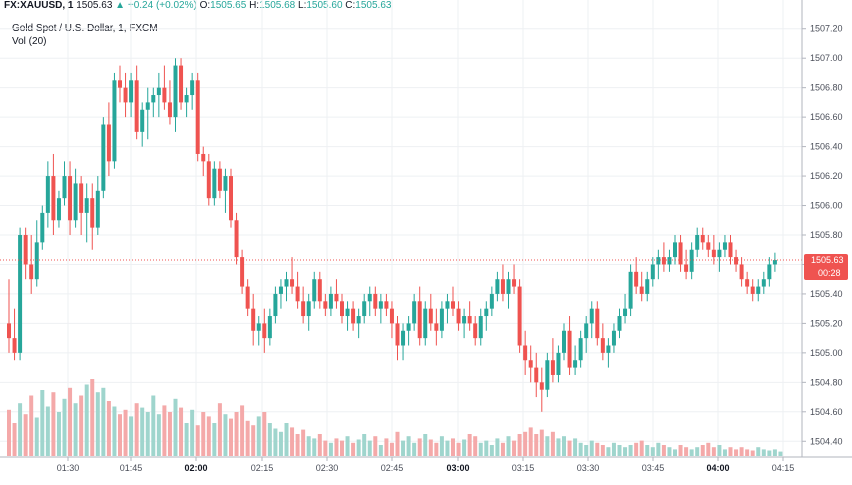  I want to click on symbol-label: FX:XAUUSD, 1, so click(39, 5).